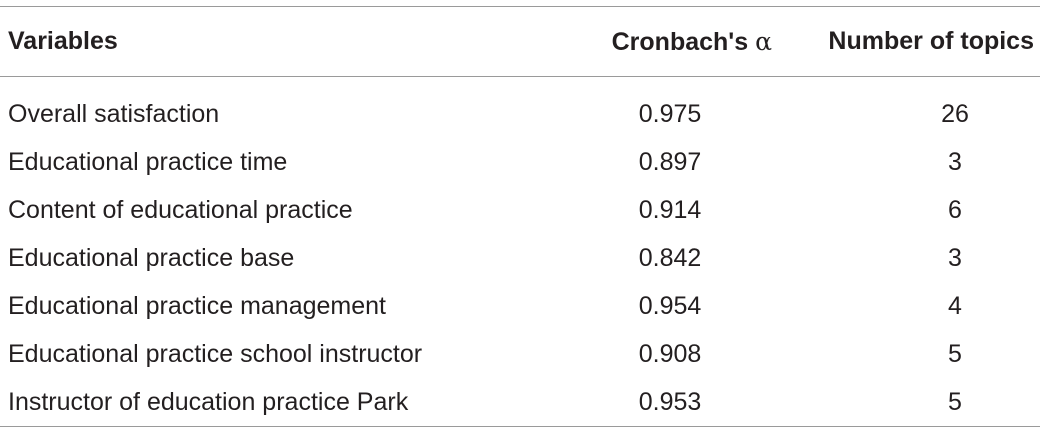 The image size is (1040, 427). What do you see at coordinates (148, 162) in the screenshot?
I see `cell-variable: Educational practice time` at bounding box center [148, 162].